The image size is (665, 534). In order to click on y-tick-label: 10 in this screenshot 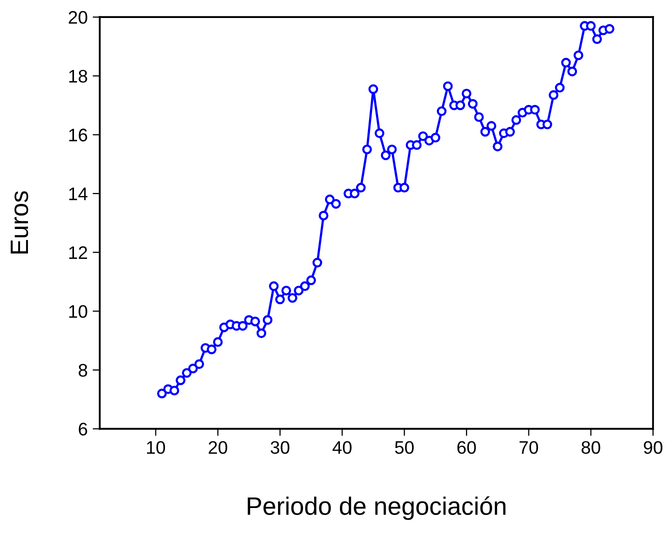, I will do `click(78, 311)`.